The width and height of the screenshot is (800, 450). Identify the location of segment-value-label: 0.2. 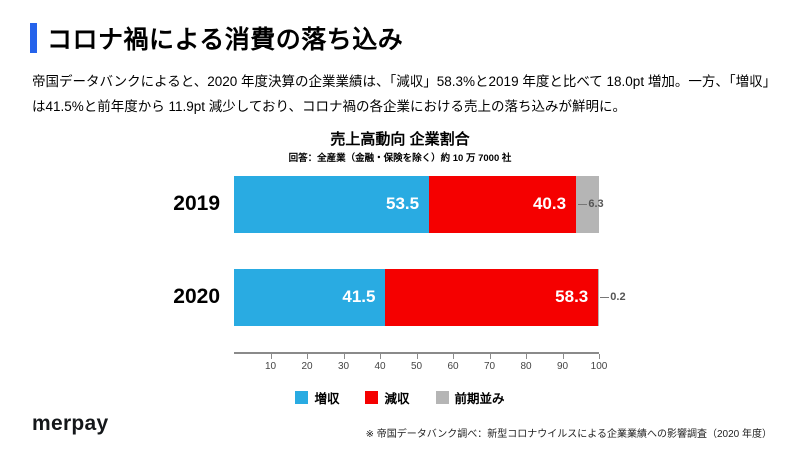
(618, 297).